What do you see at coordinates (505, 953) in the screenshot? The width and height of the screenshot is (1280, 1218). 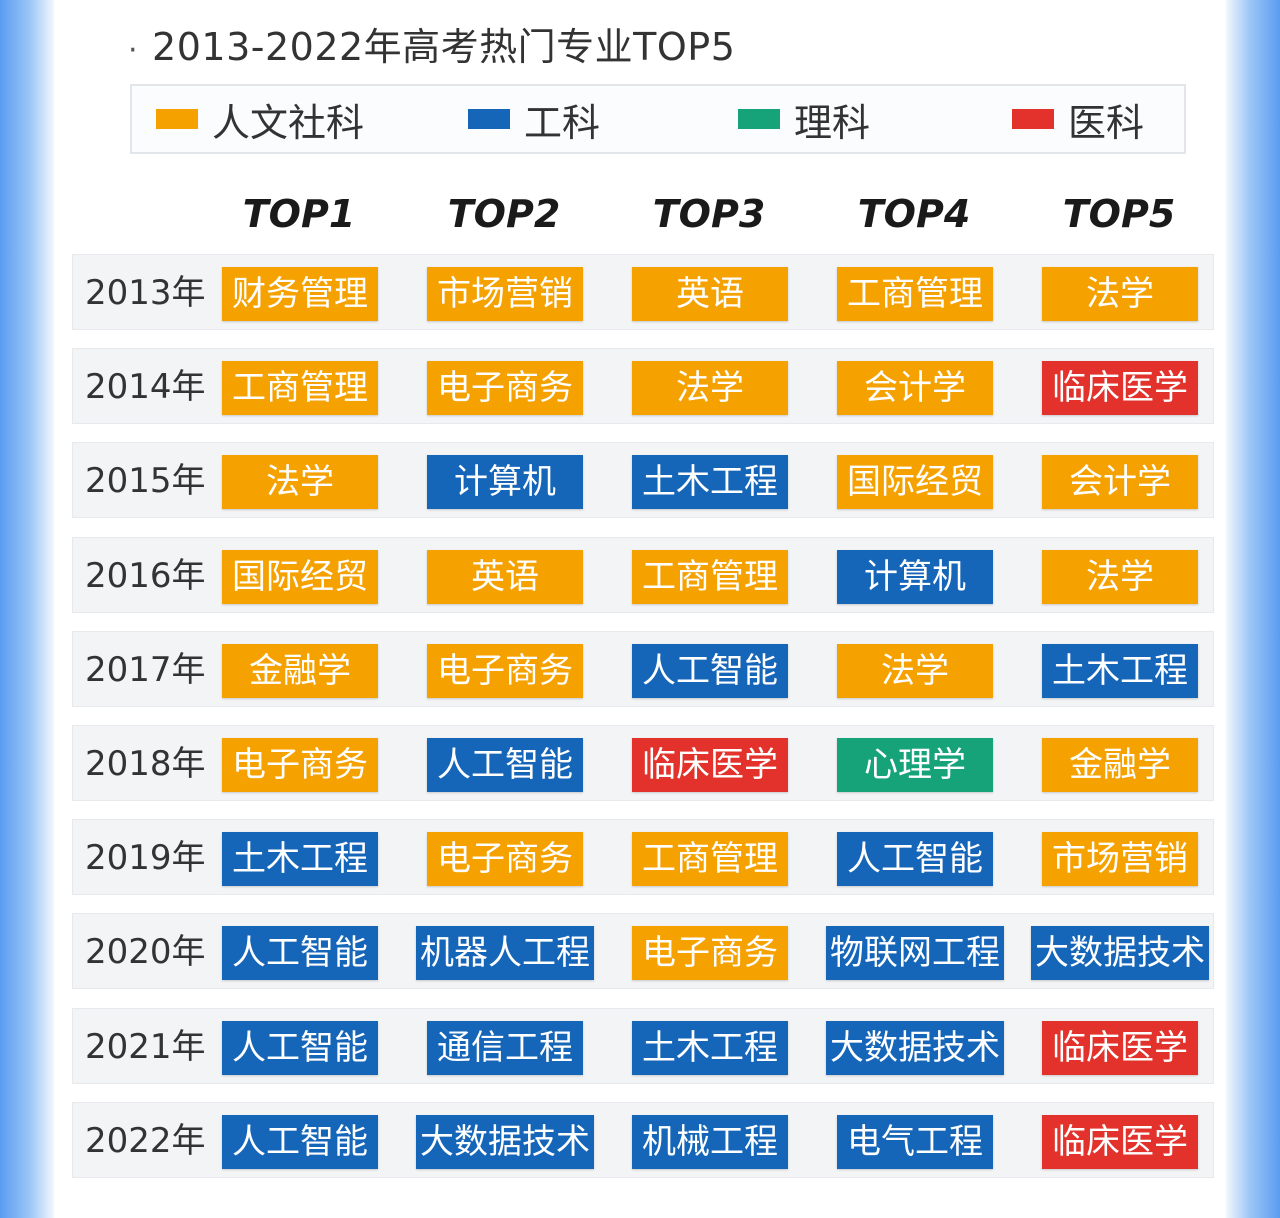 I see `major-tag: 机器人工程` at bounding box center [505, 953].